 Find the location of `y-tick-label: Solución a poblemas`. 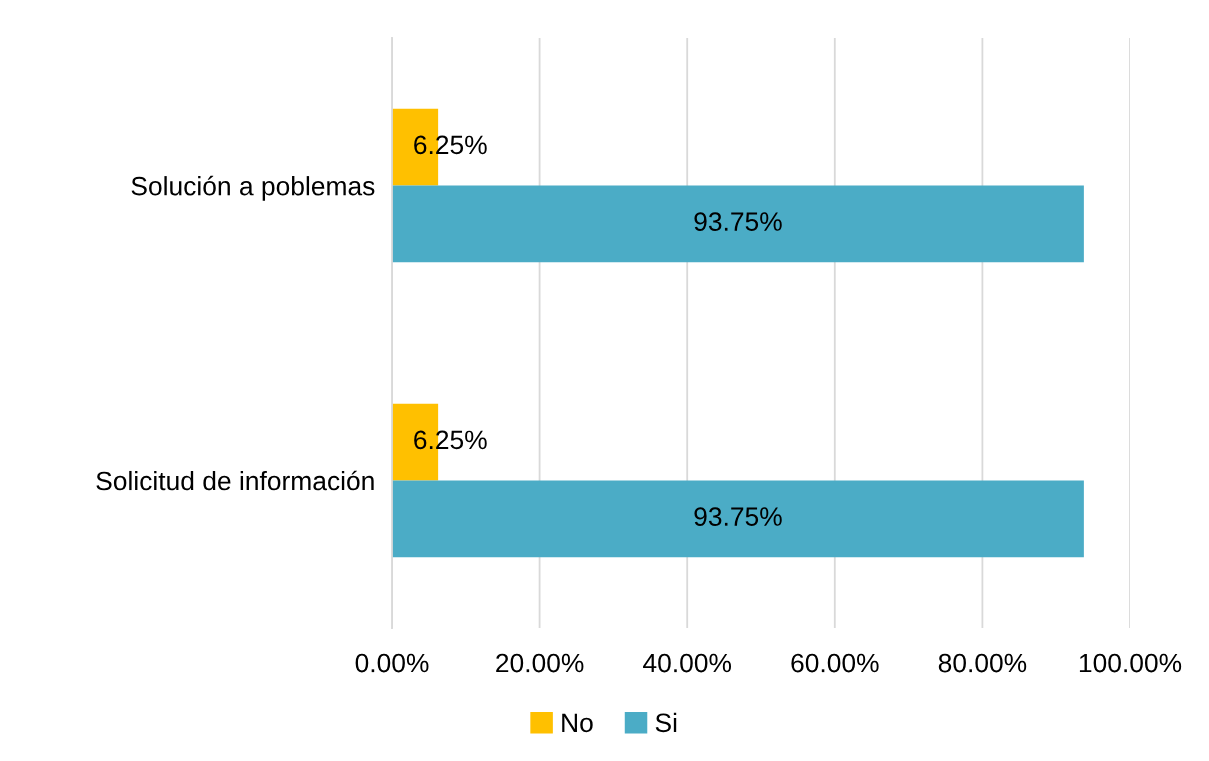

y-tick-label: Solución a poblemas is located at coordinates (253, 188).